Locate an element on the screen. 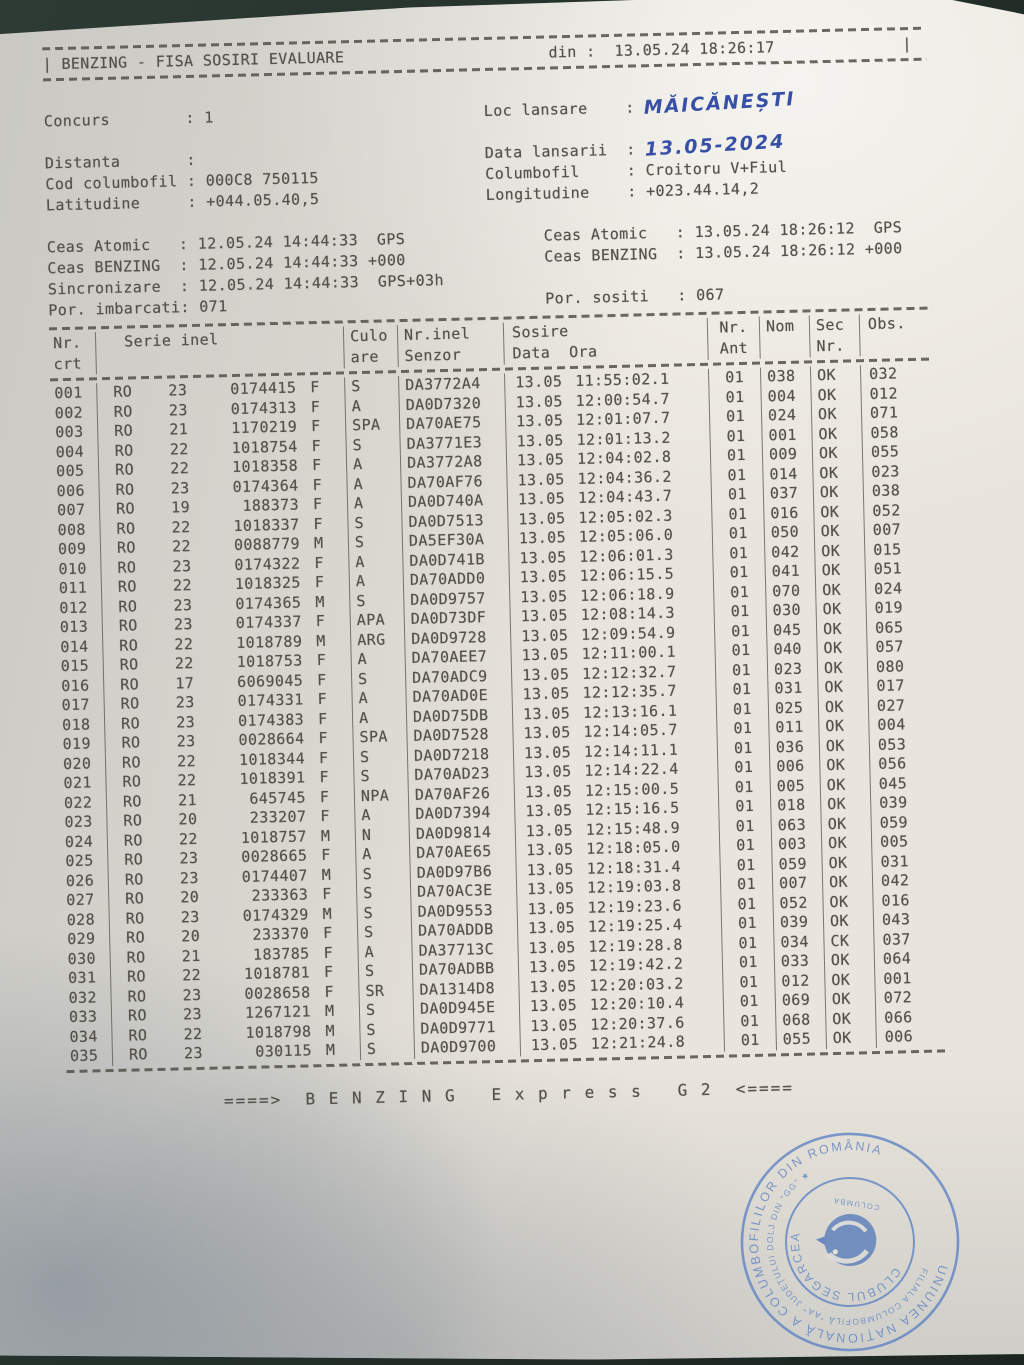 The height and width of the screenshot is (1365, 1024). nomination: 040 is located at coordinates (791, 650).